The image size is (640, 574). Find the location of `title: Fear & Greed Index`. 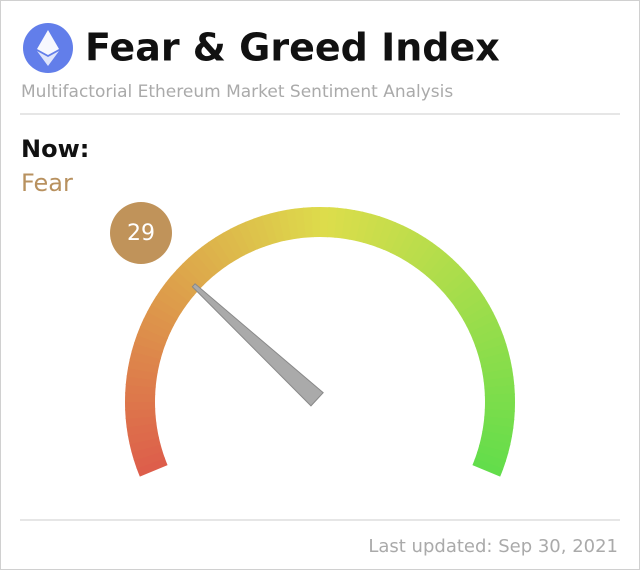

title: Fear & Greed Index is located at coordinates (292, 48).